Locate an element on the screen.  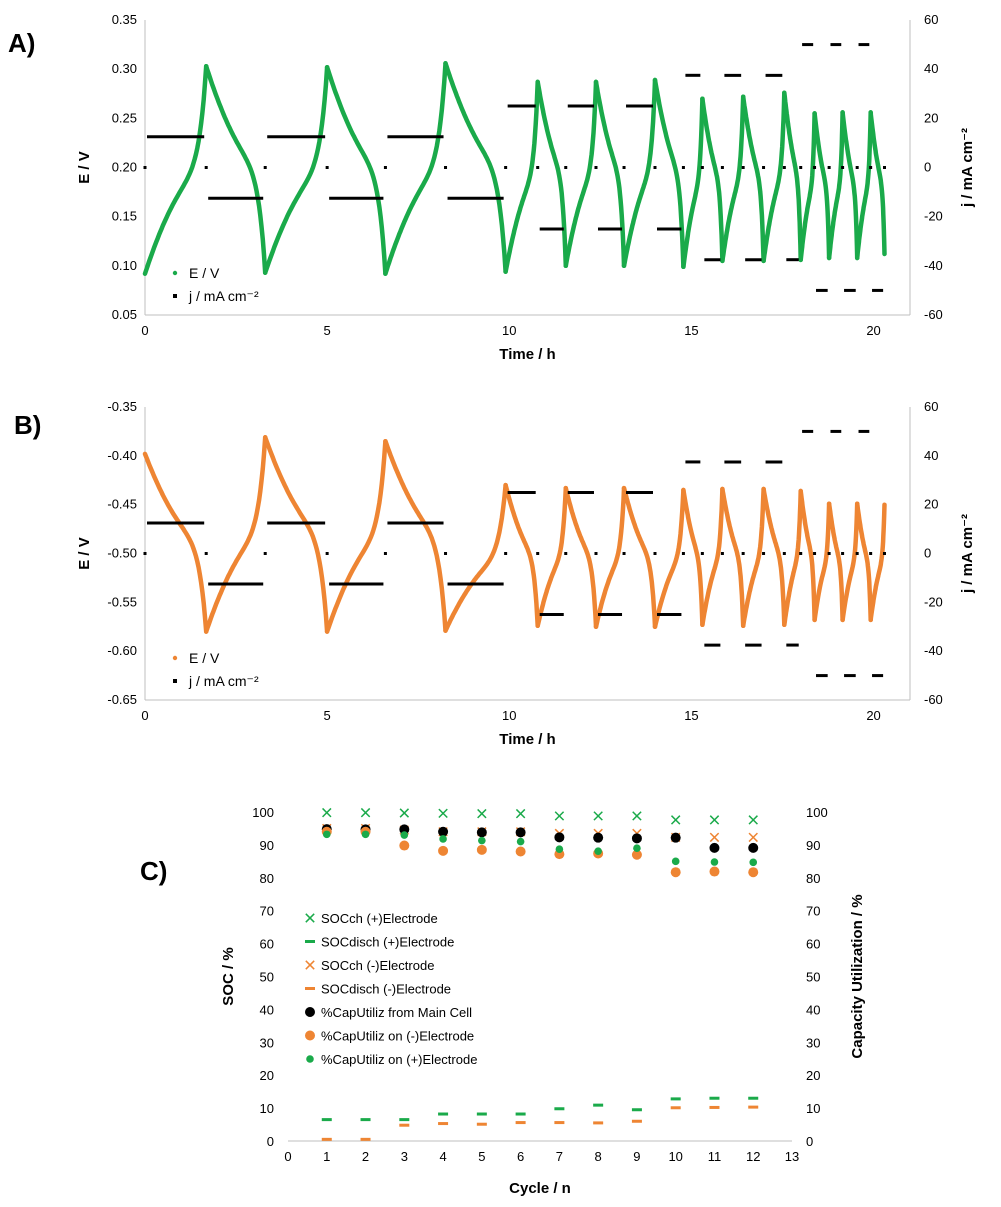
x-tick-label: 7 is located at coordinates (559, 1156).